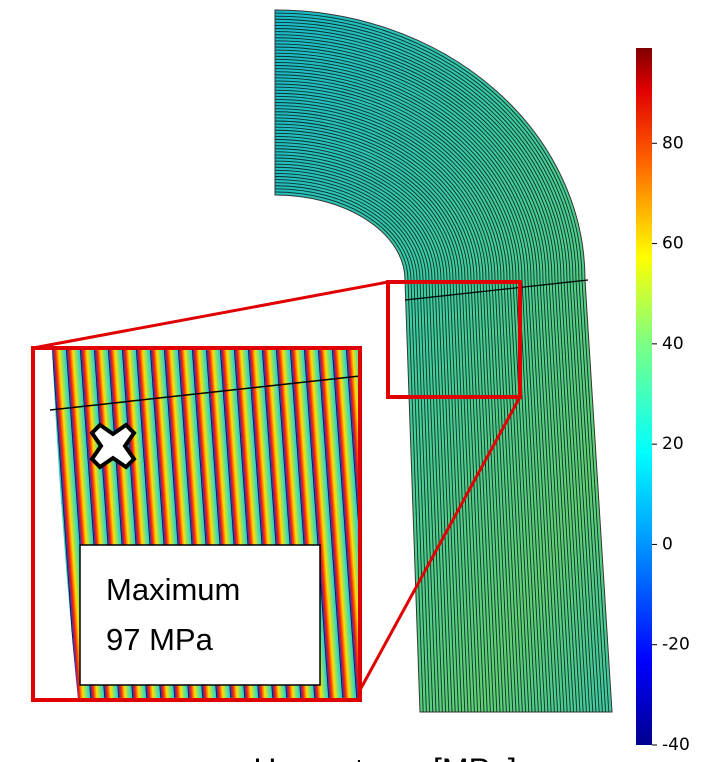  I want to click on tick-label: 80, so click(673, 143).